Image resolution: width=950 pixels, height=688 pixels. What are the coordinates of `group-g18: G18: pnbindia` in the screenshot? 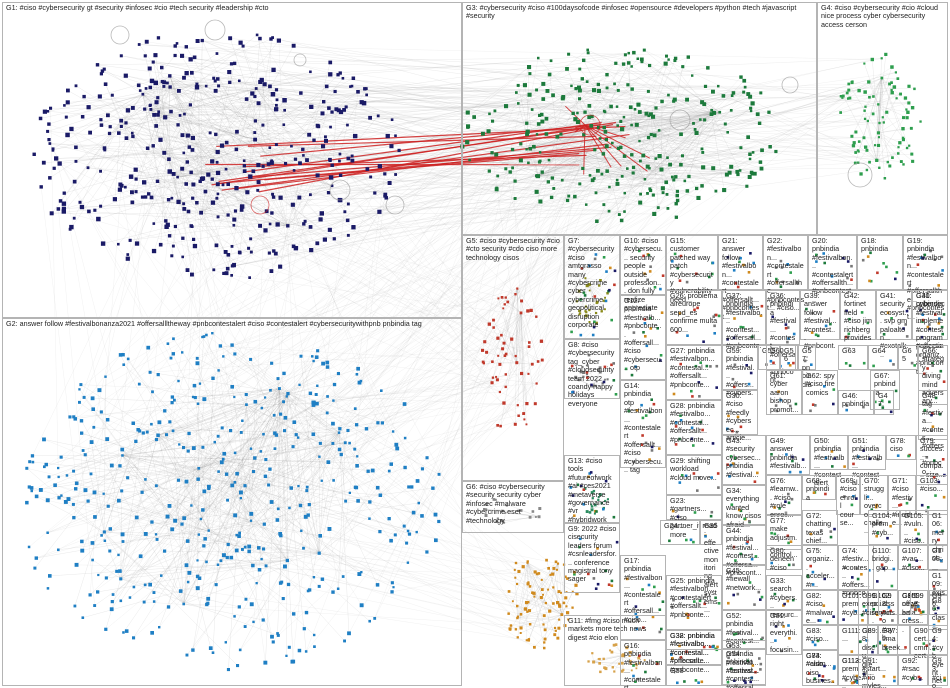 It's located at (880, 262).